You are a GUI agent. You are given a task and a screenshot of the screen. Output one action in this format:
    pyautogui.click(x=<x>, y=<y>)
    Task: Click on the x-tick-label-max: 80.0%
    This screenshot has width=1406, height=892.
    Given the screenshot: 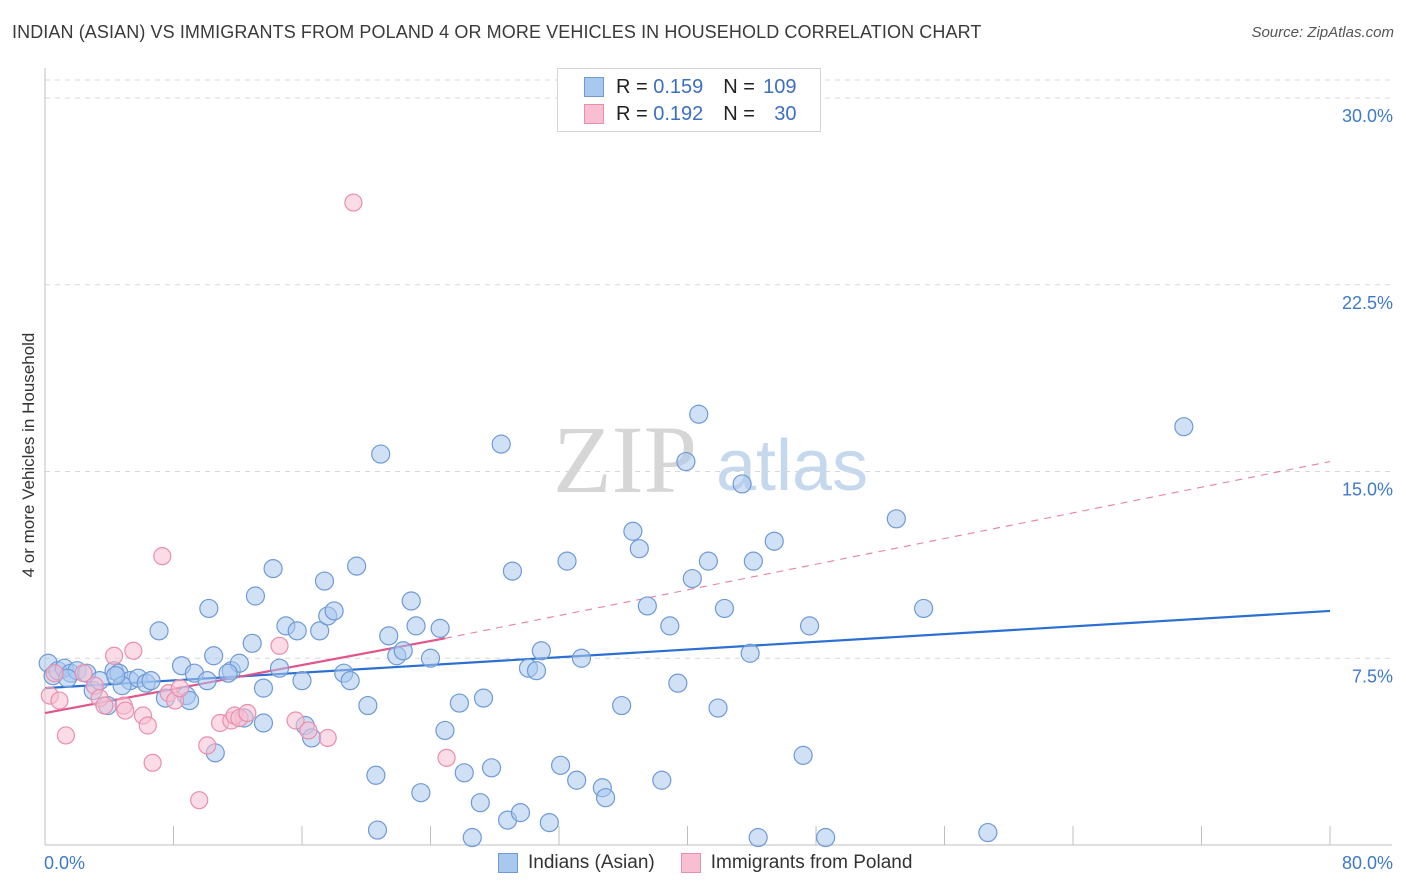 What is the action you would take?
    pyautogui.click(x=1367, y=863)
    